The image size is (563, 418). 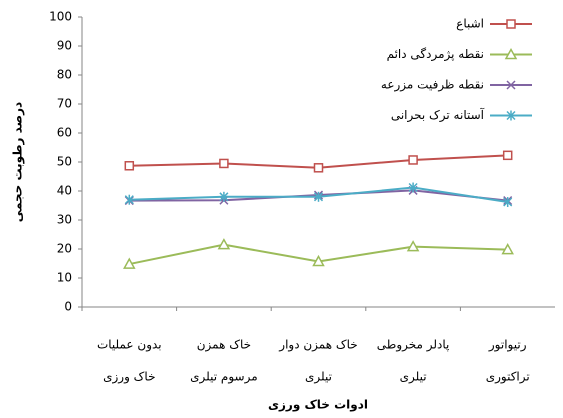 I want to click on legend-label: نقطه ظرفیت مزرعه, so click(x=432, y=85).